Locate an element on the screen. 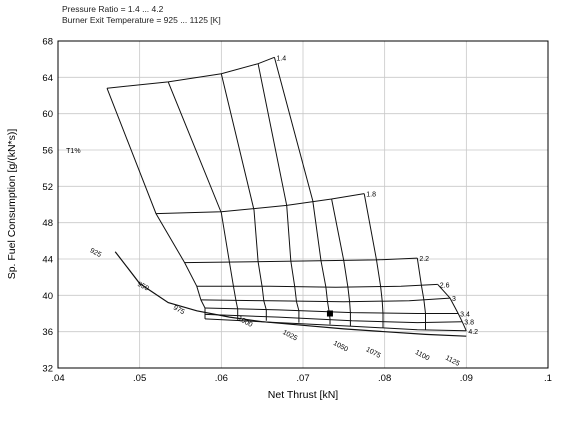 This screenshot has width=573, height=421. y-tick-labels: 32 36 40 44 48 52 56 60 64 68 is located at coordinates (47, 206).